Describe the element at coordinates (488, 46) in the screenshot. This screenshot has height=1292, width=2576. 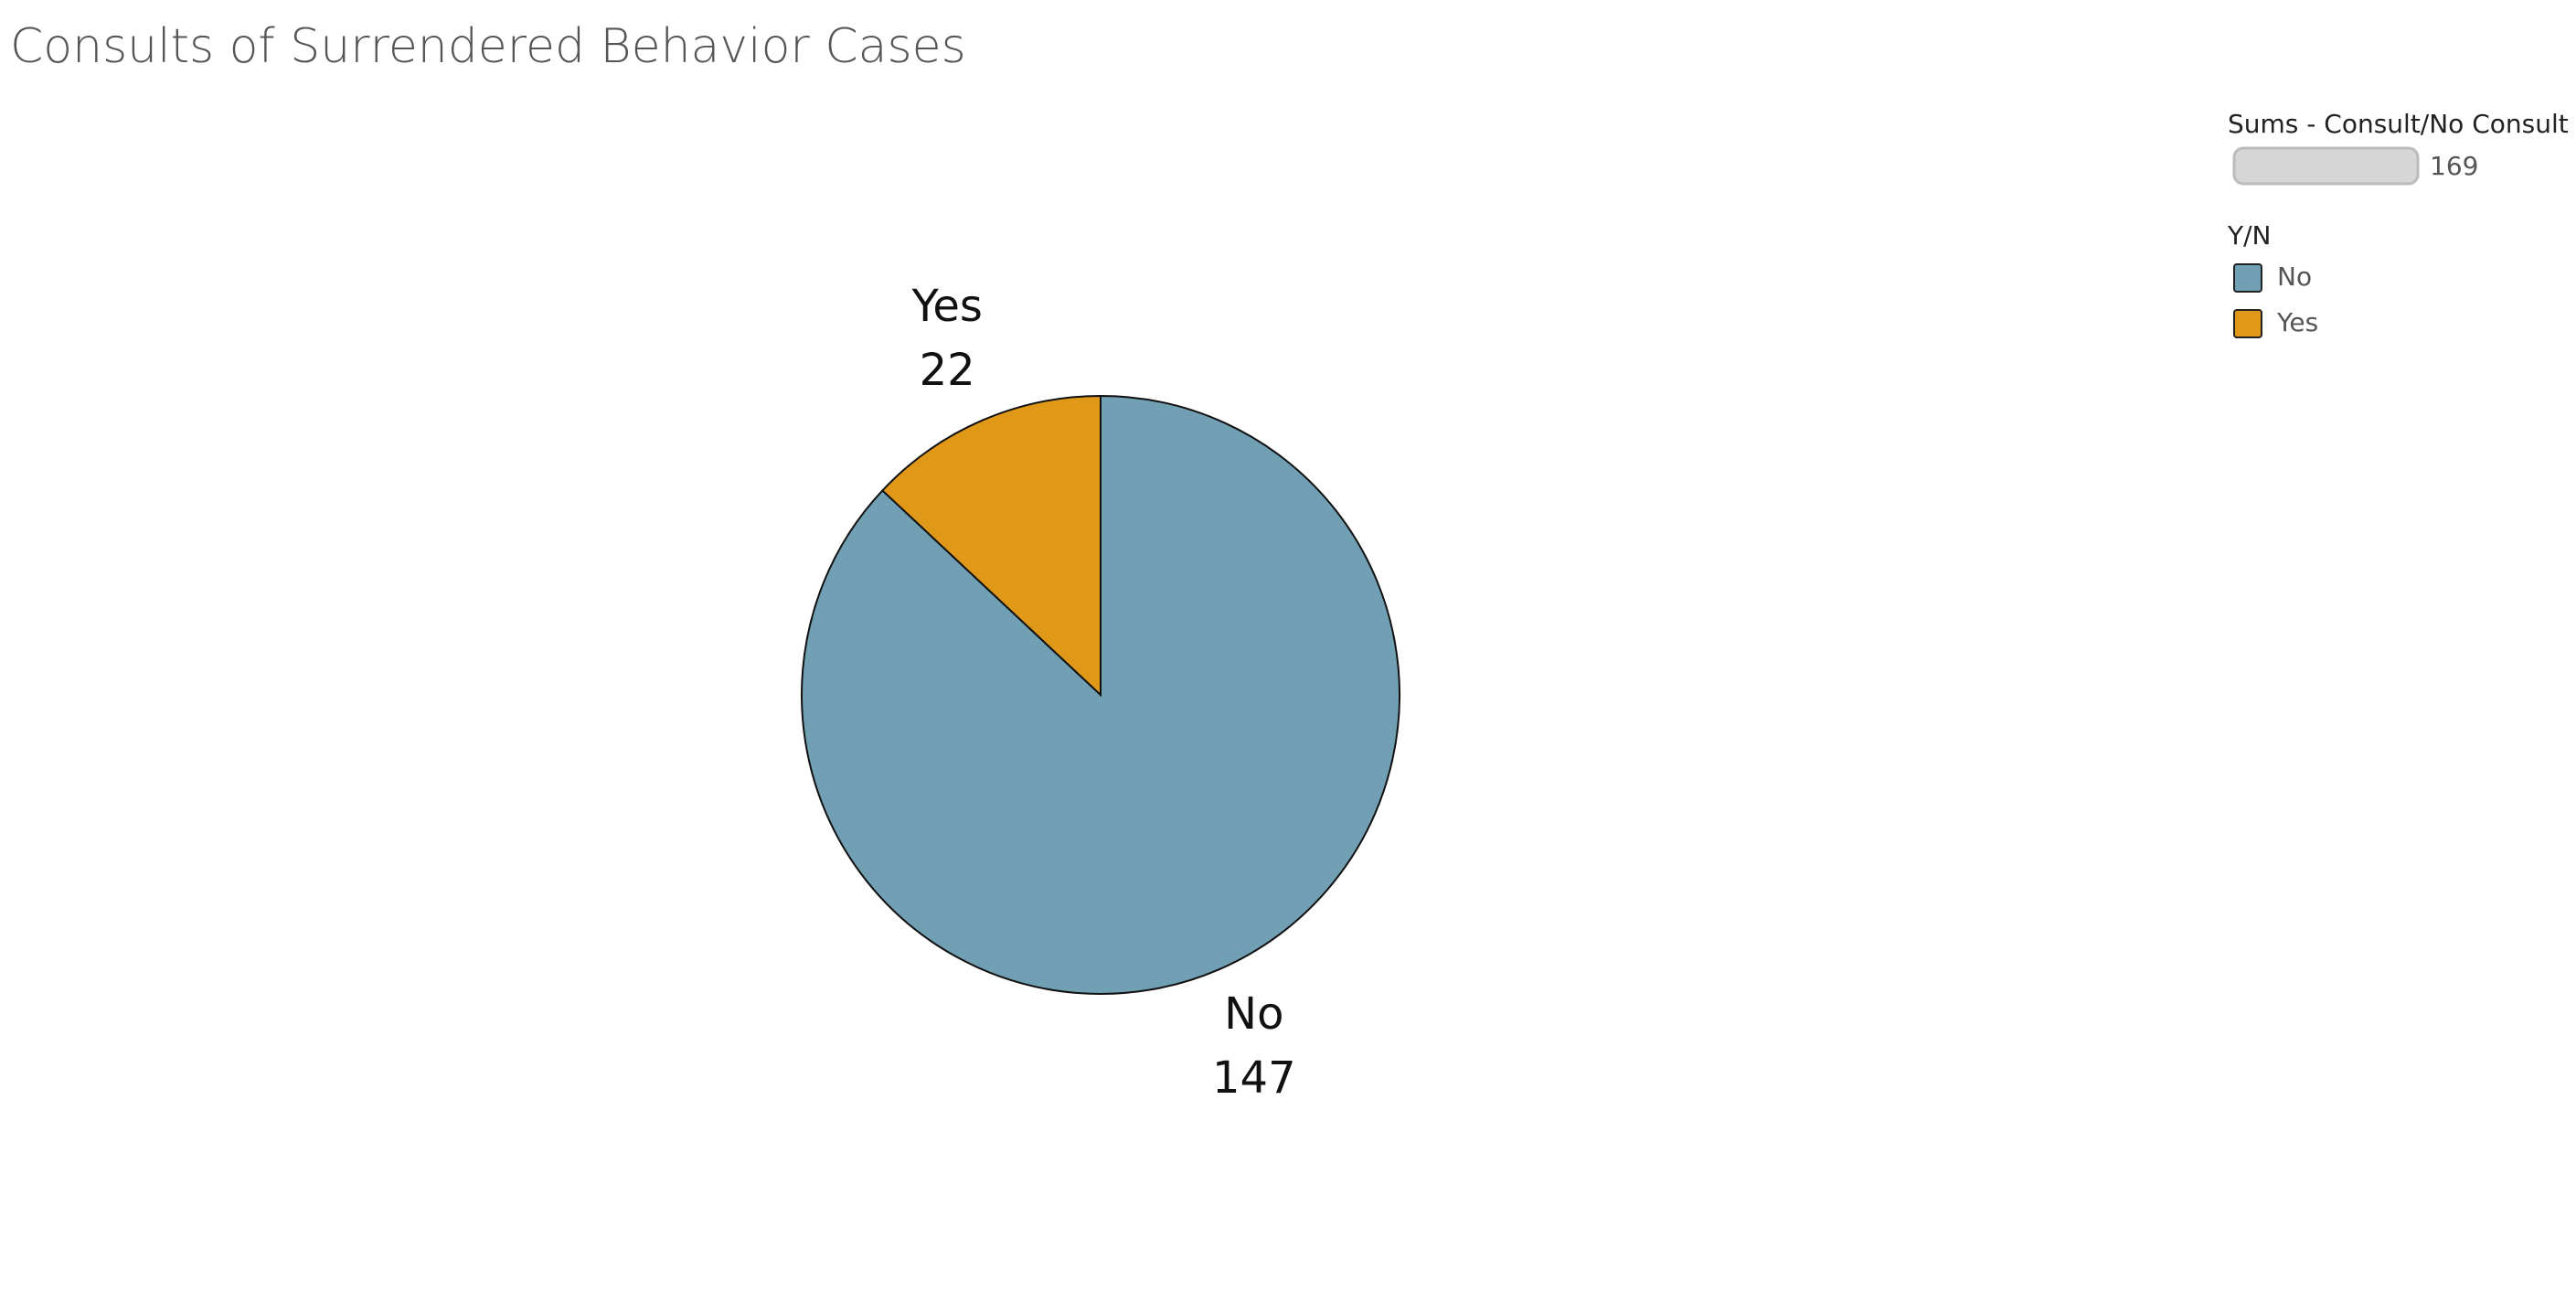
I see `chart-title: Consults of Surrendered Behavior Cases` at that location.